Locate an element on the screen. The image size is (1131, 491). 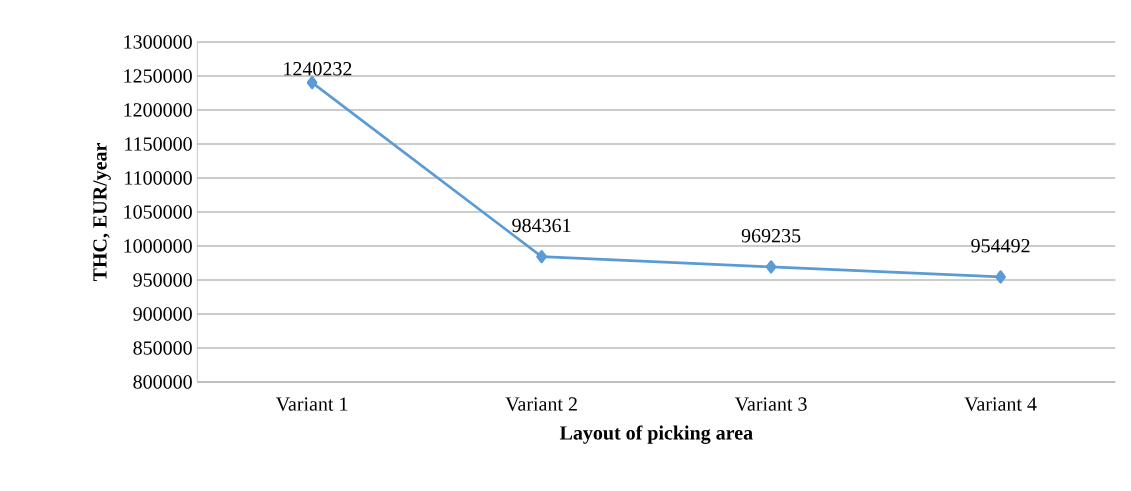
x-tick-label: Variant 2 is located at coordinates (541, 404).